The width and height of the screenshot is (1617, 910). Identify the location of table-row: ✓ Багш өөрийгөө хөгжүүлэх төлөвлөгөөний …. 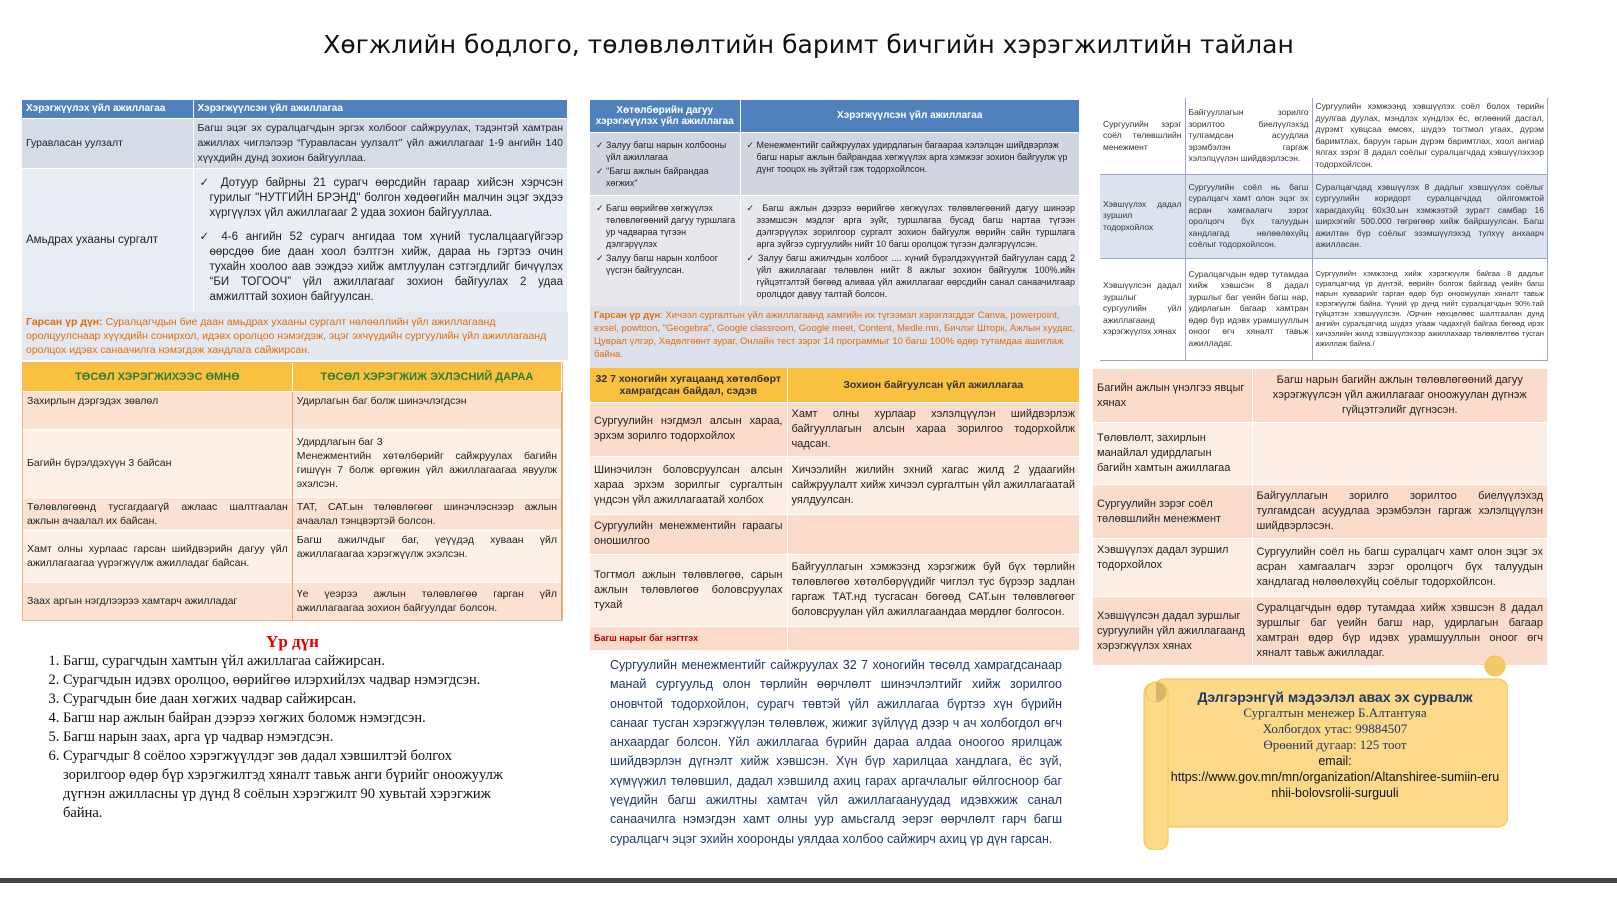
(835, 250).